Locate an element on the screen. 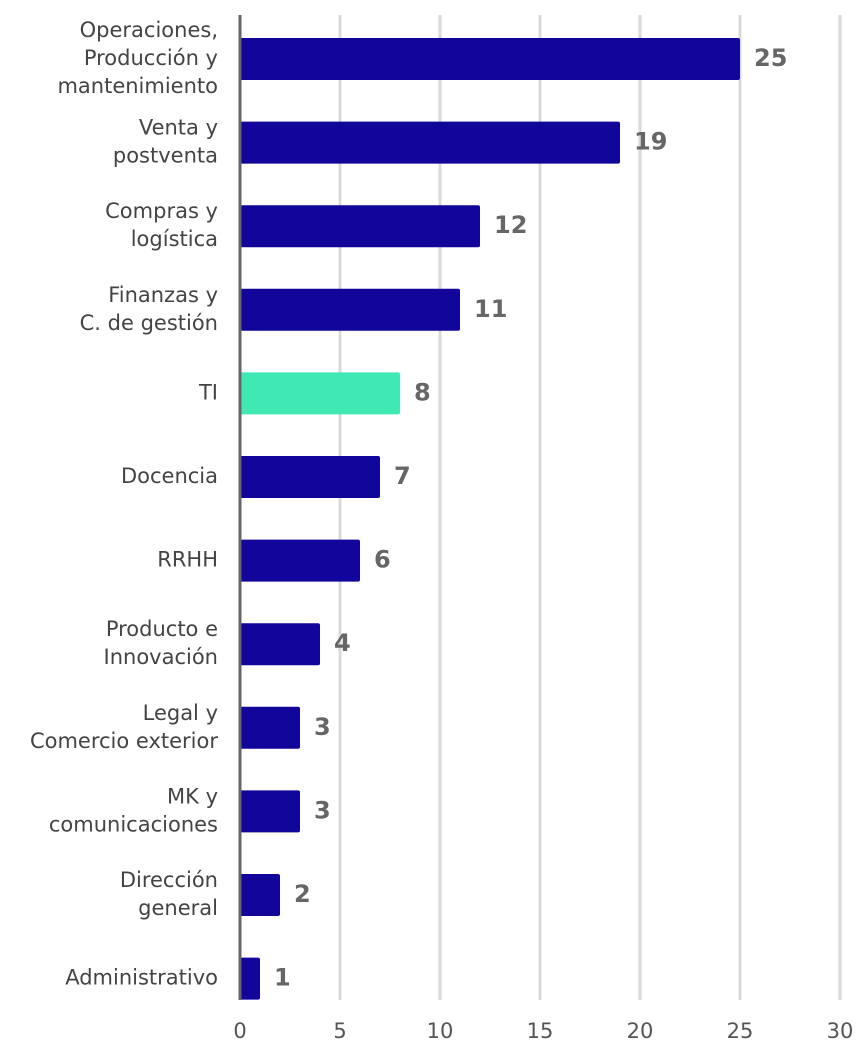  value-label: 2 is located at coordinates (302, 894).